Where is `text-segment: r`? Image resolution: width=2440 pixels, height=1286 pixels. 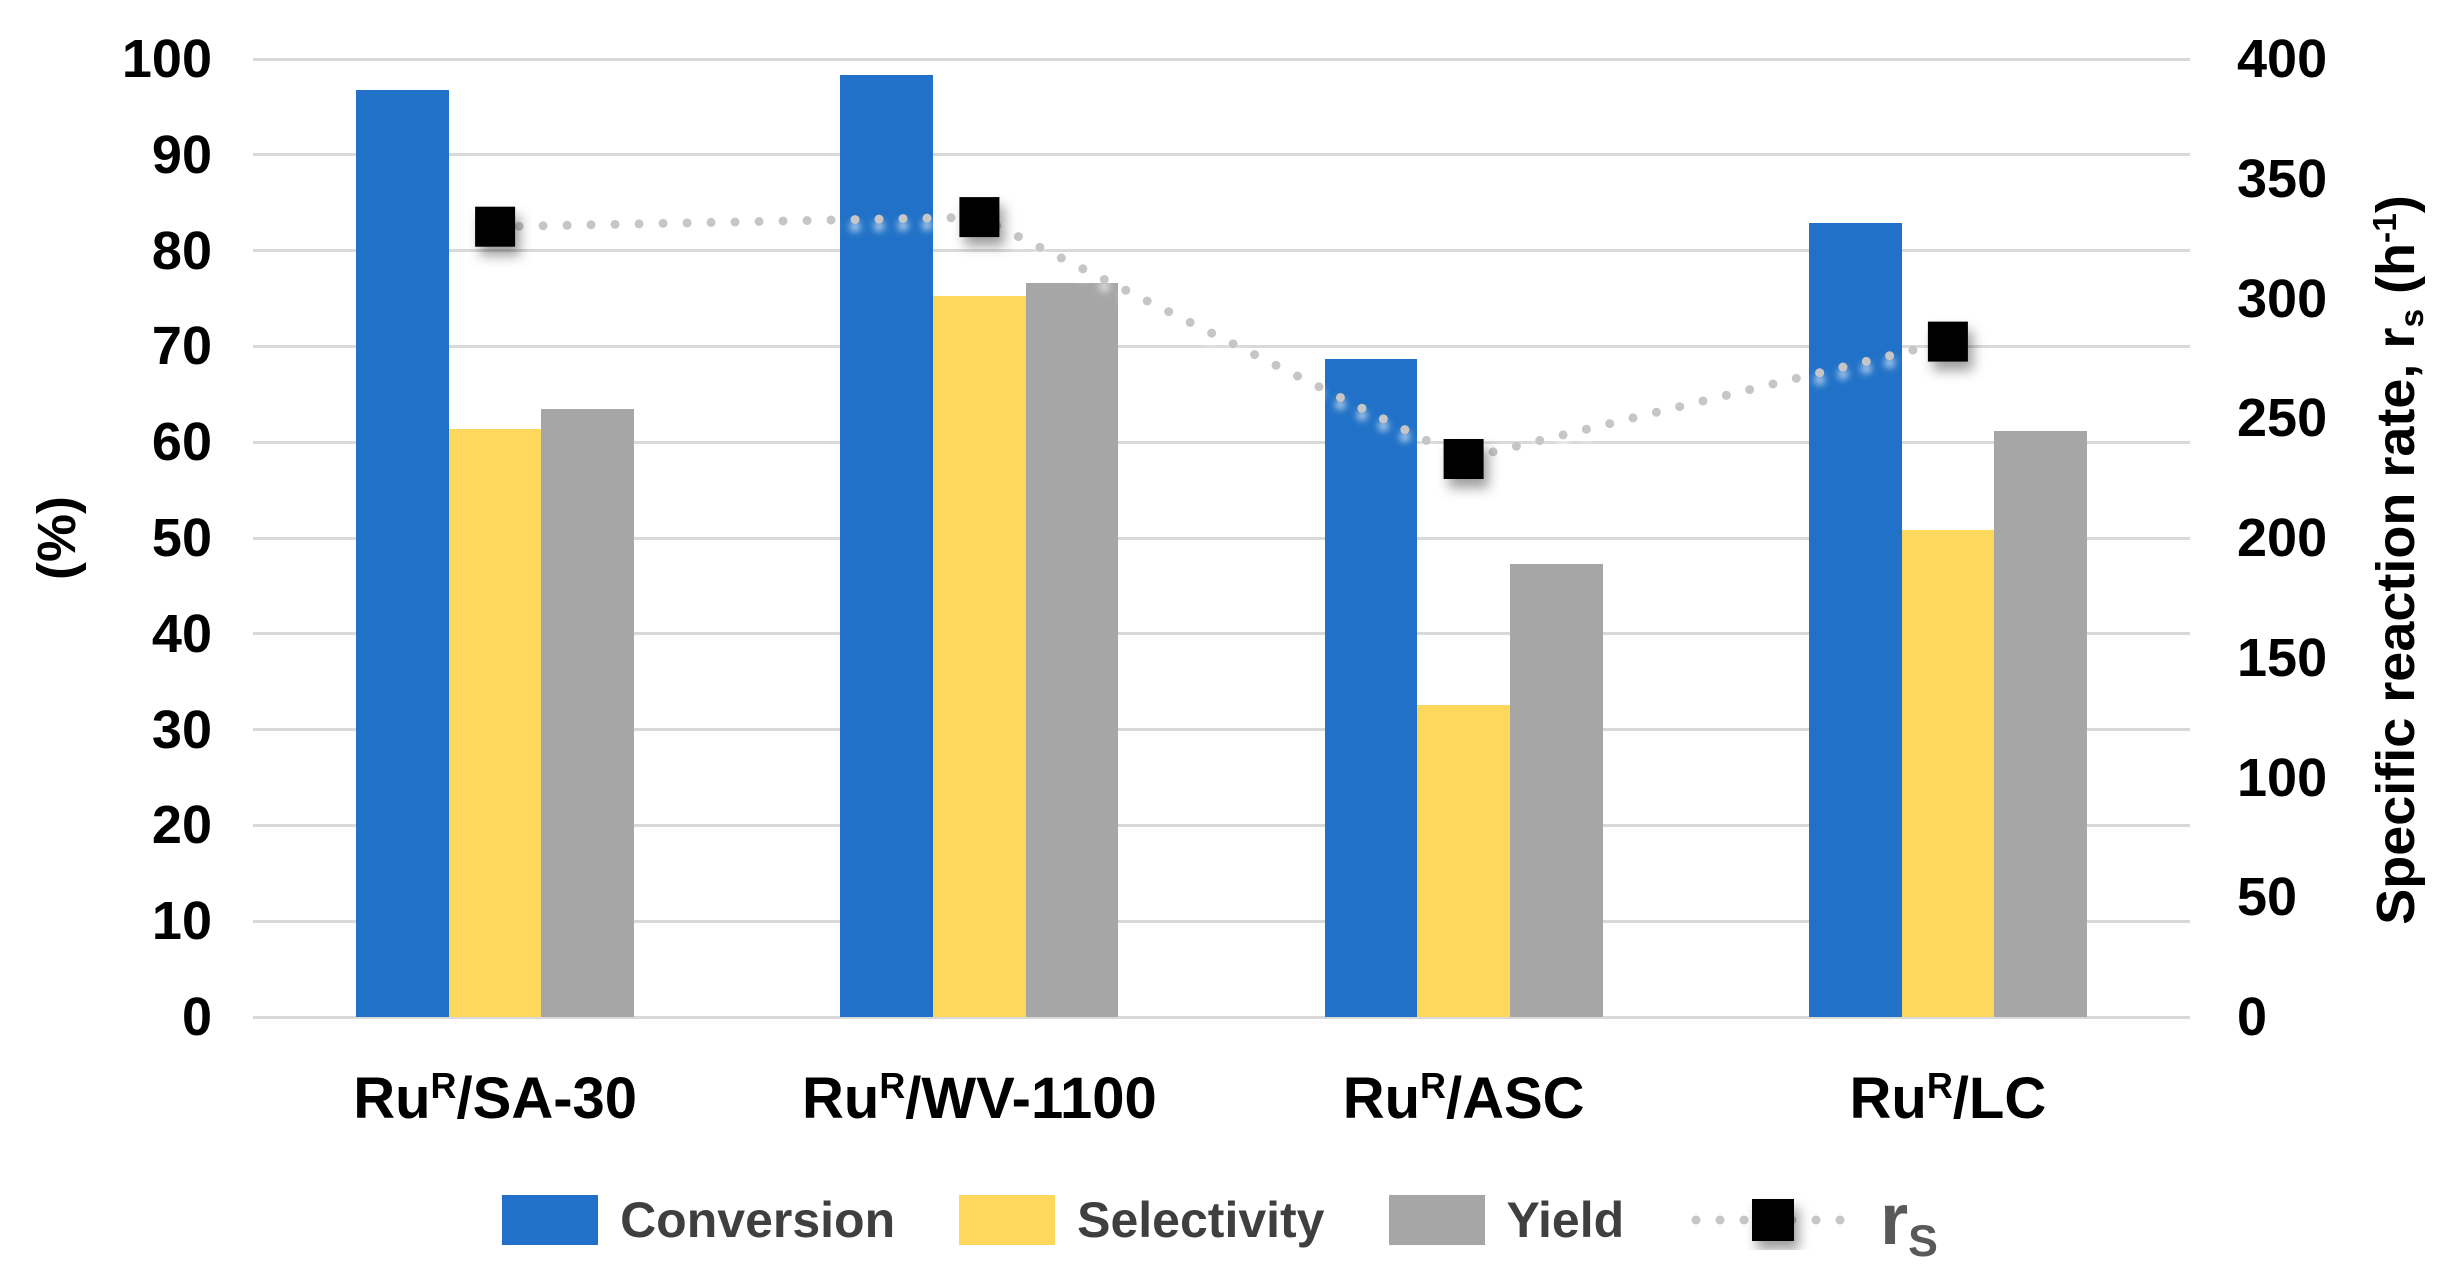 text-segment: r is located at coordinates (1894, 1220).